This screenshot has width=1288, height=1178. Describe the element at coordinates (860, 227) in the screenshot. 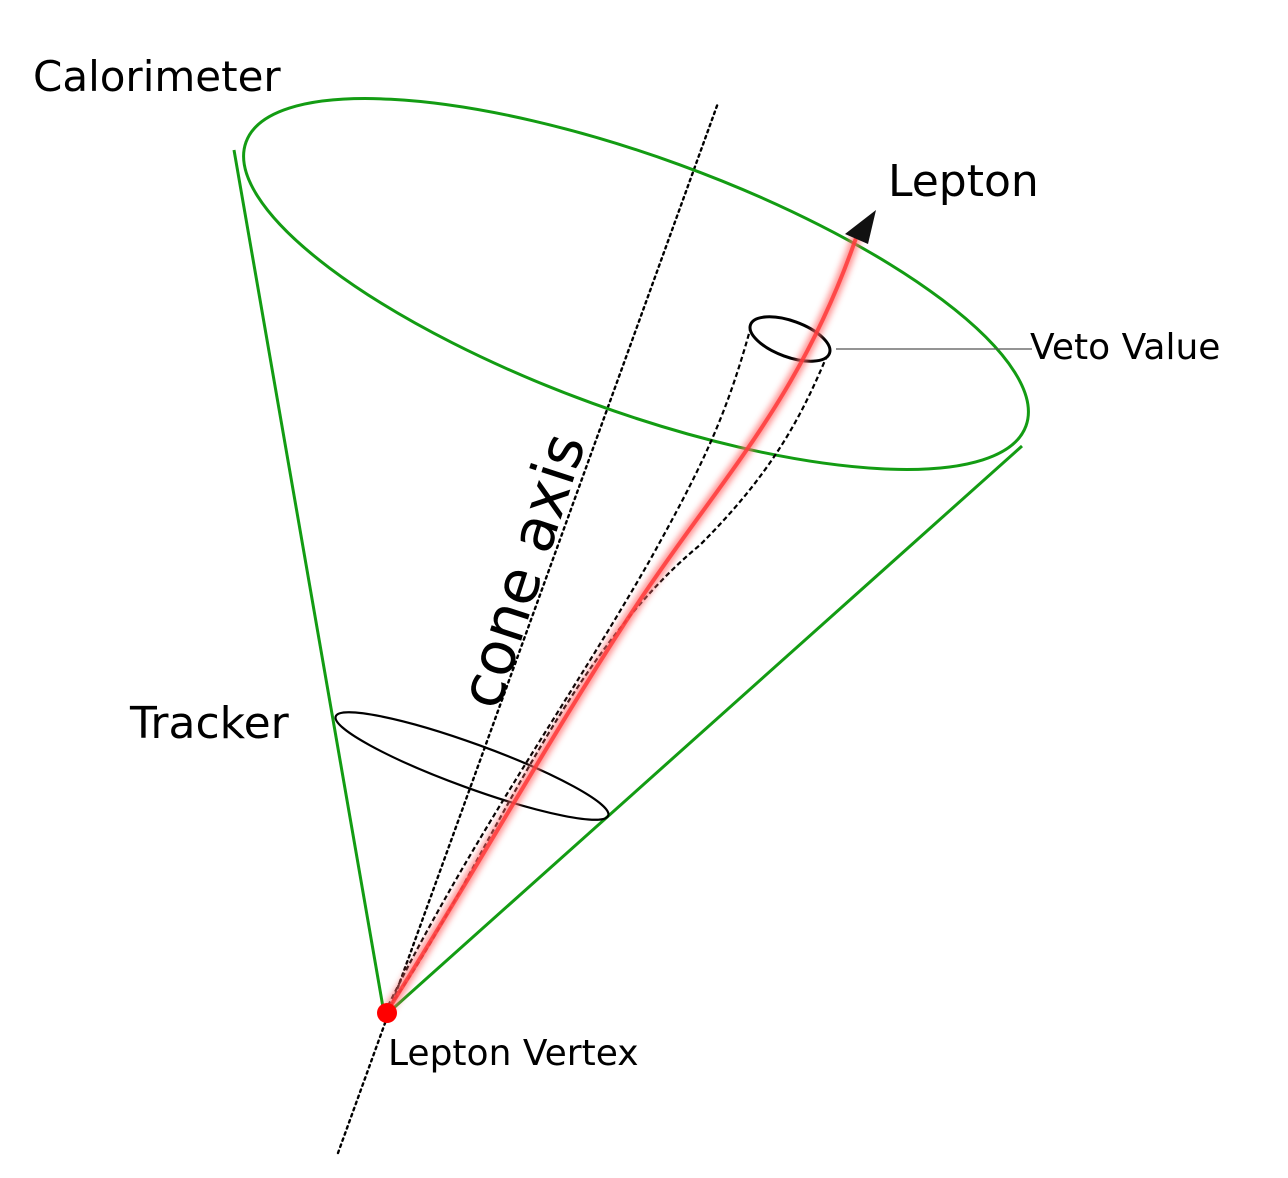

I see `lepton-arrowhead` at that location.